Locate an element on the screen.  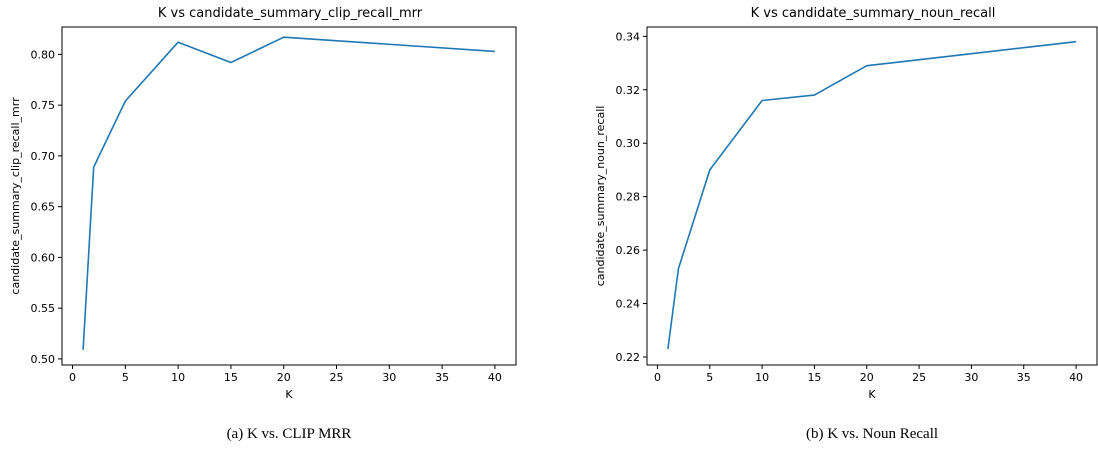
chart-a-caption: (a) K vs. CLIP MRR is located at coordinates (289, 434).